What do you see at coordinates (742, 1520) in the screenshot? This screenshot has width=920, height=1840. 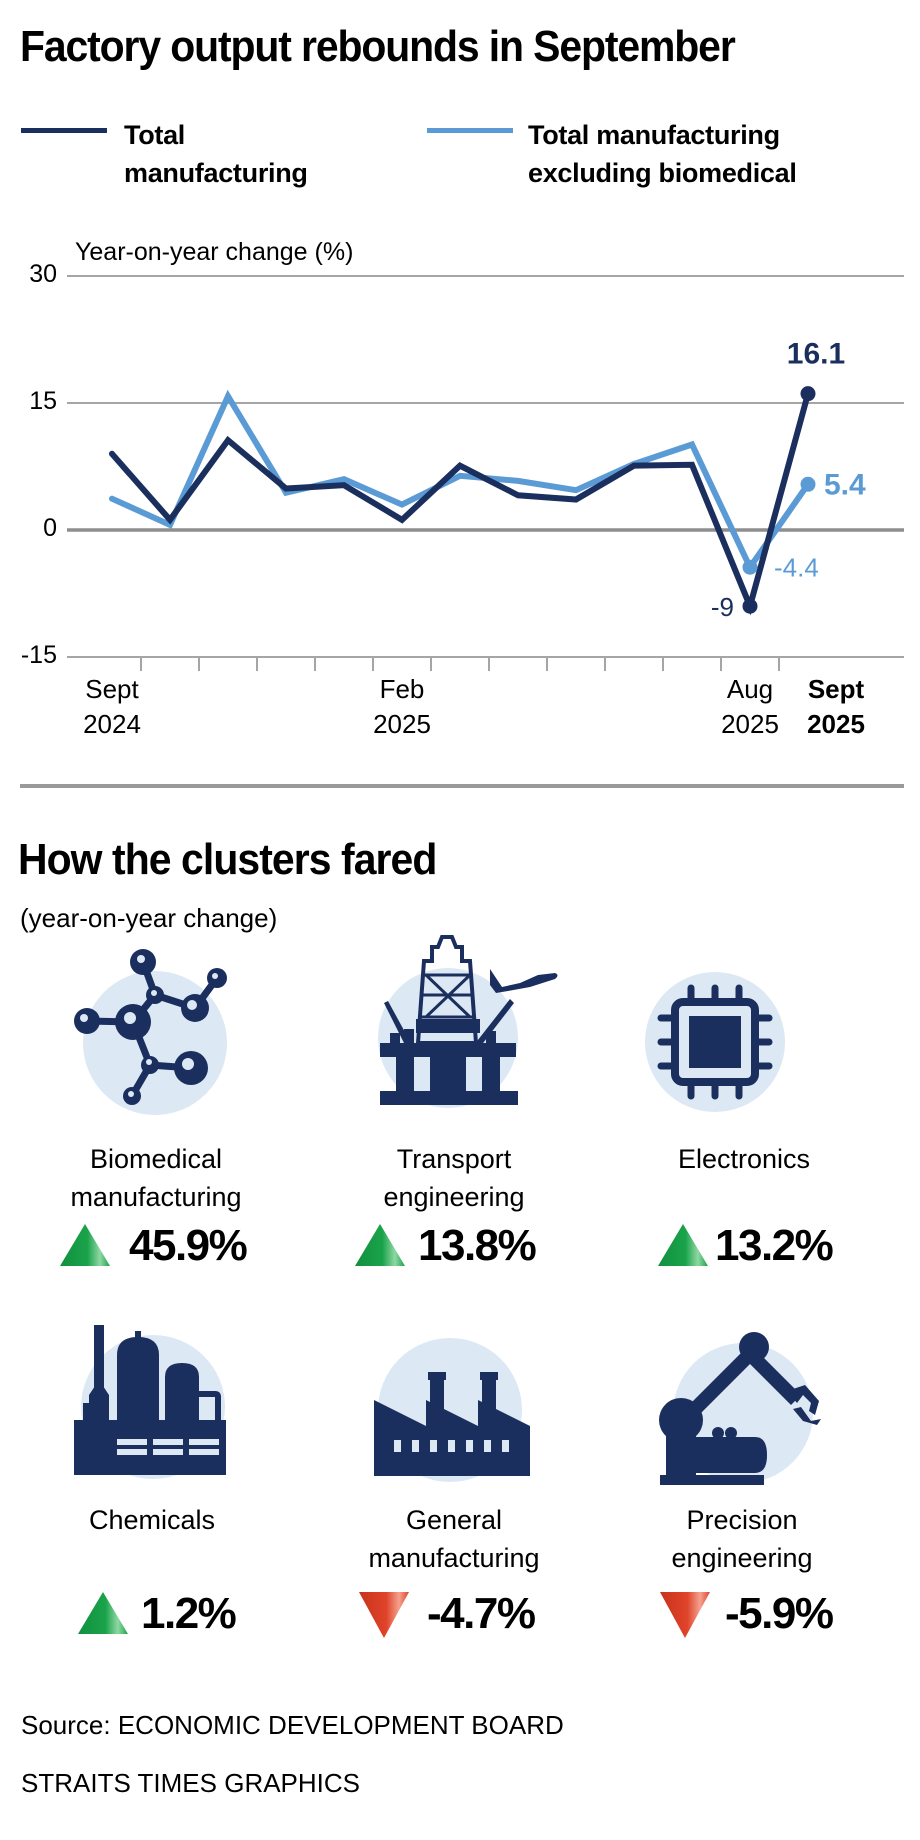 I see `cluster-label-line: Precision` at bounding box center [742, 1520].